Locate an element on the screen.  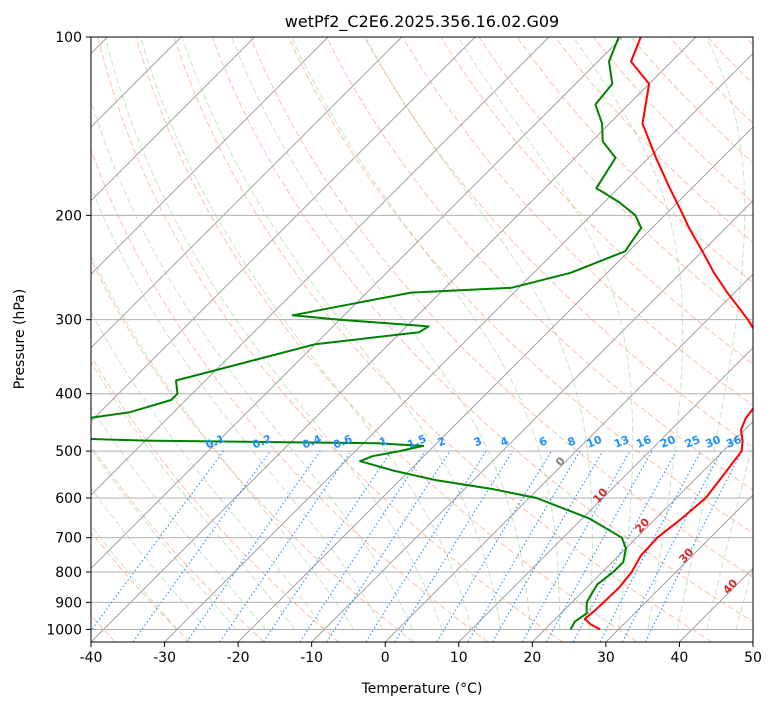
x-tick-label: 0 is located at coordinates (385, 658).